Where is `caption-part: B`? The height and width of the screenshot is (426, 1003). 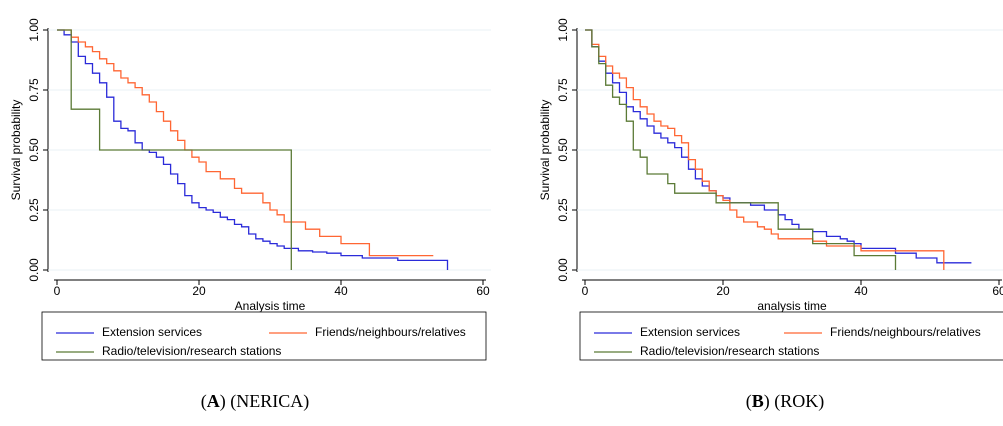
caption-part: B is located at coordinates (758, 401).